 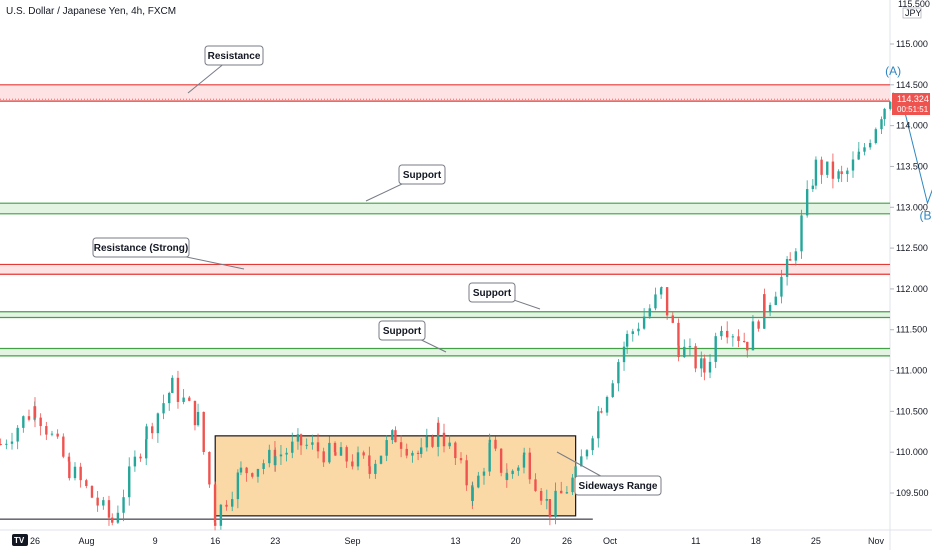 What do you see at coordinates (916, 152) in the screenshot?
I see `wave-projection-line` at bounding box center [916, 152].